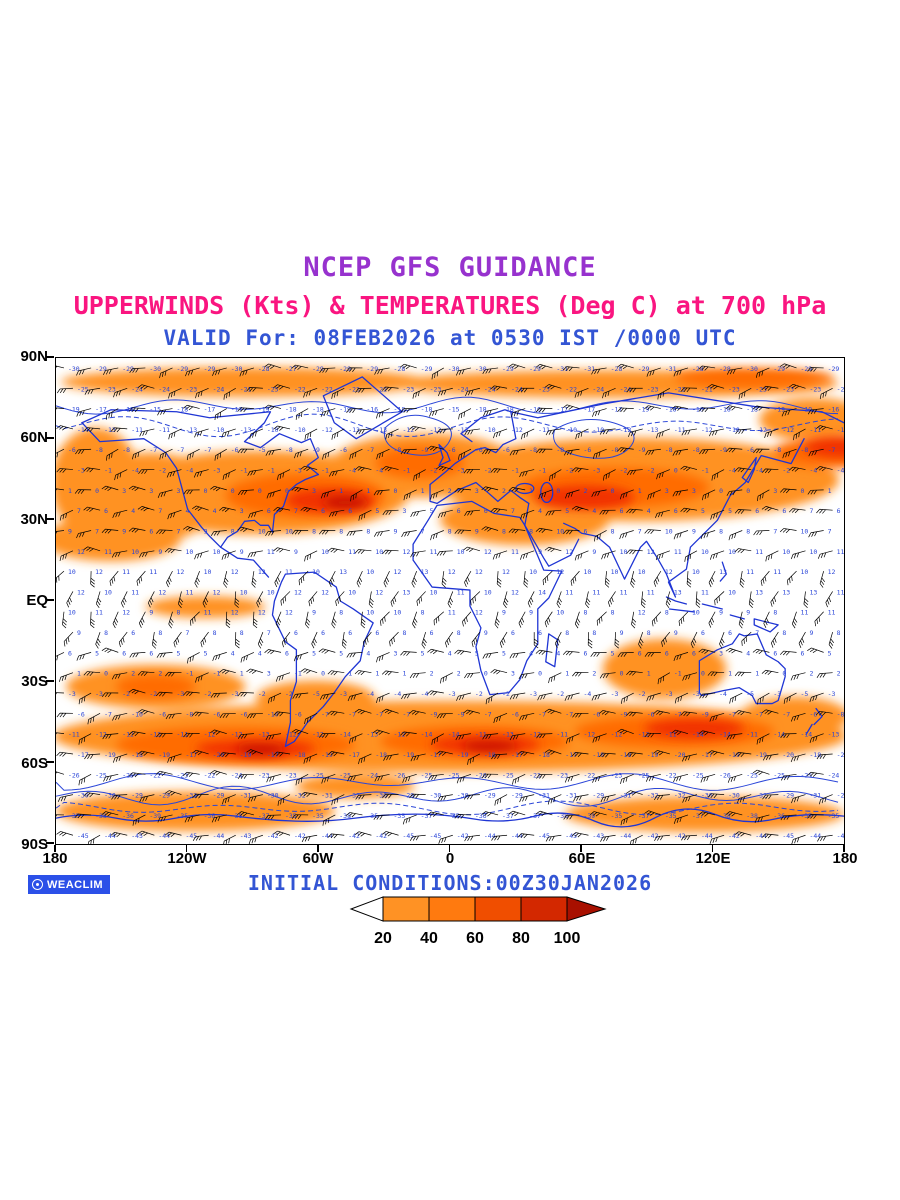 The image size is (900, 1200). I want to click on svg-text: -18, so click(490, 755).